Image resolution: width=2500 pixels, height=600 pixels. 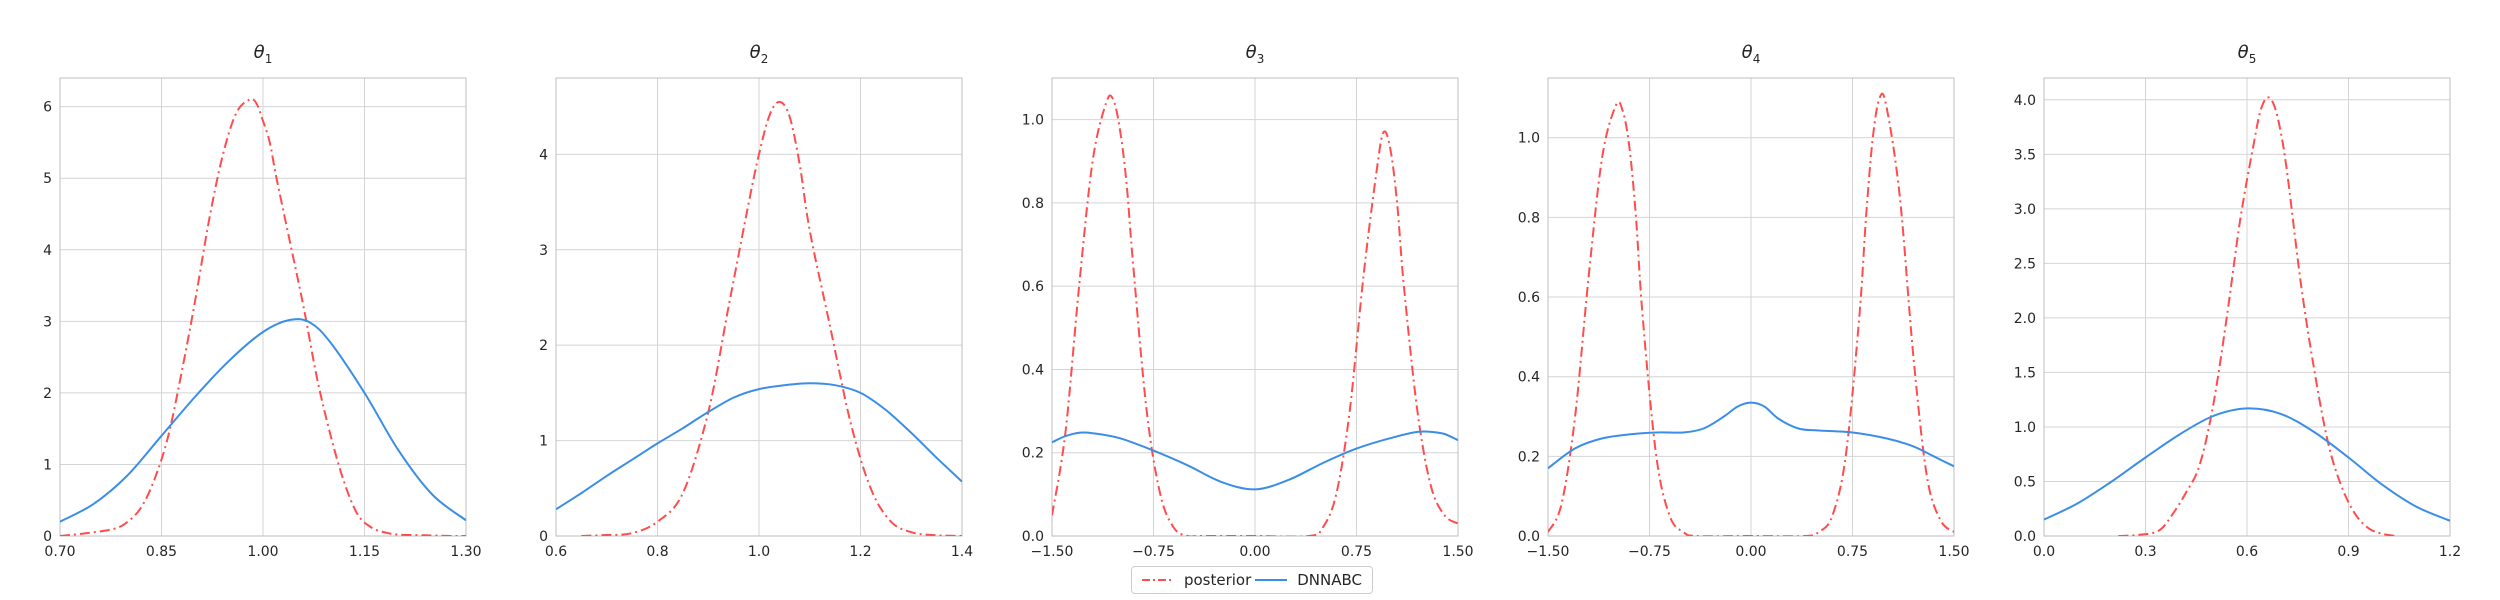 I want to click on x-tick-label: 1.30, so click(x=465, y=552).